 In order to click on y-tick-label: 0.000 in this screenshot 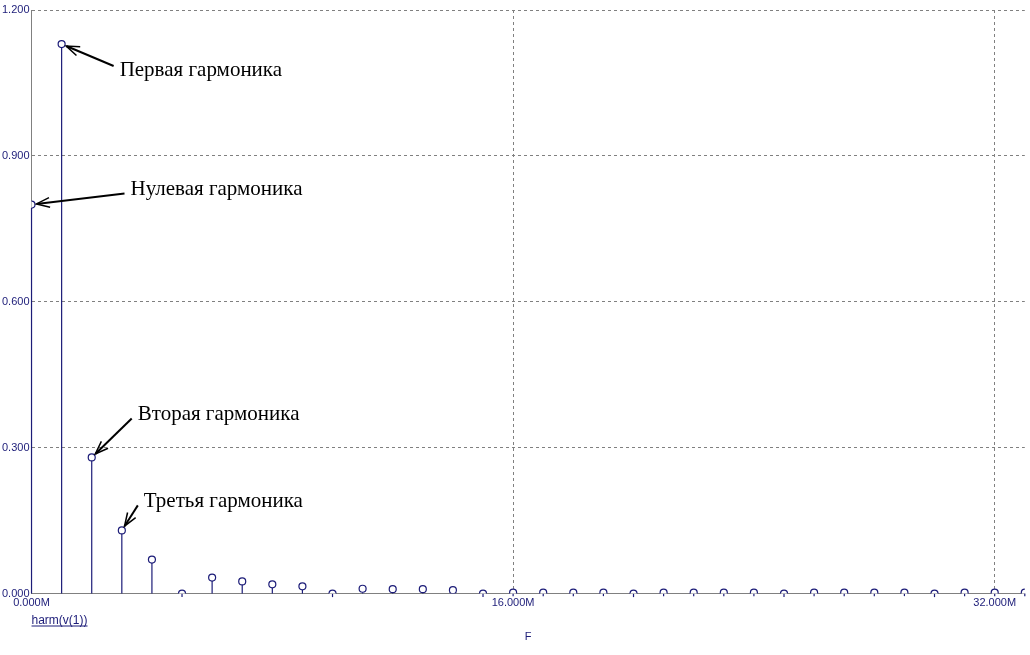, I will do `click(16, 592)`.